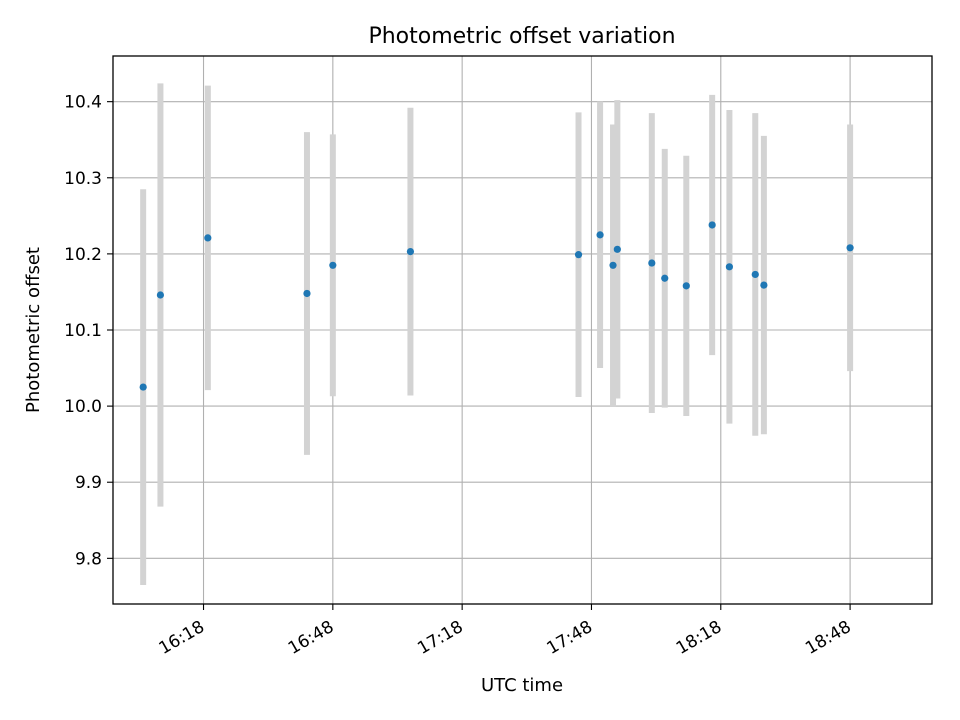 This screenshot has height=720, width=960. I want to click on y-tick-label: 10.2, so click(83, 255).